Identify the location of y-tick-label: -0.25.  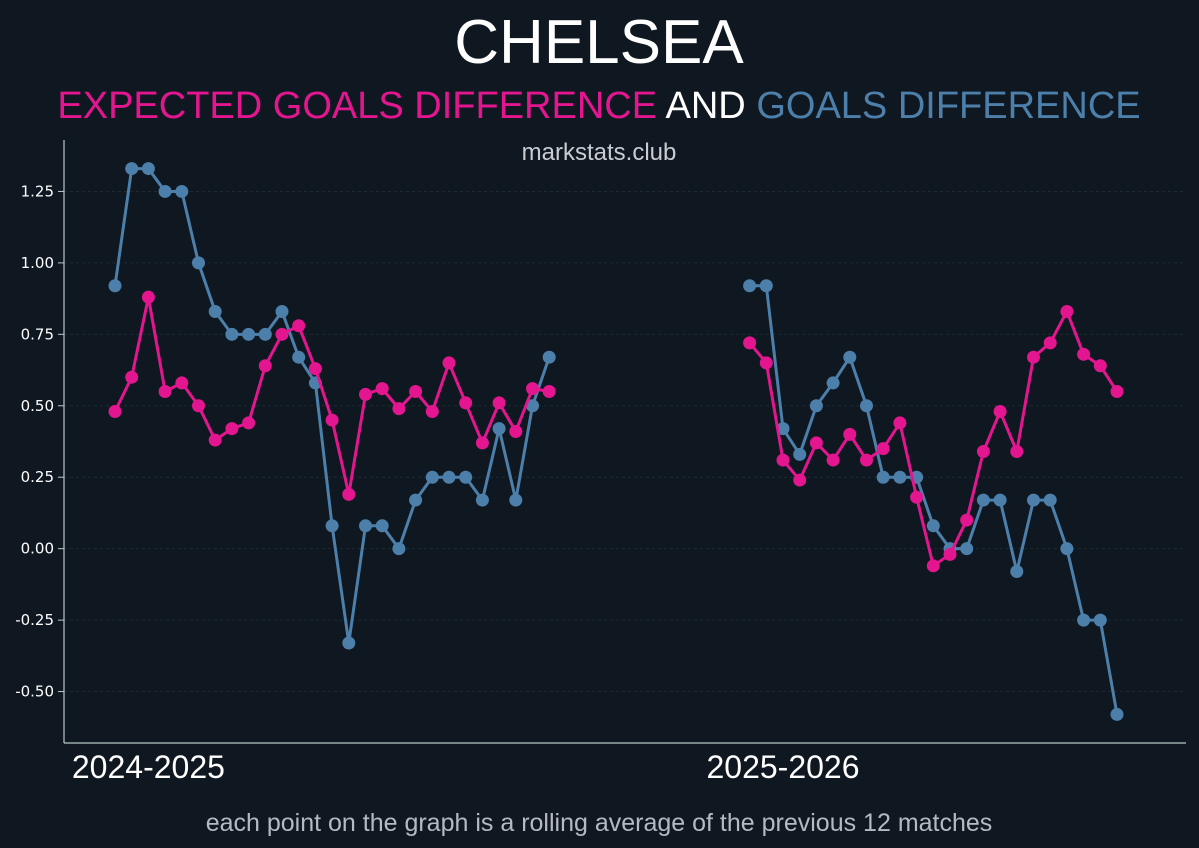
(34, 620).